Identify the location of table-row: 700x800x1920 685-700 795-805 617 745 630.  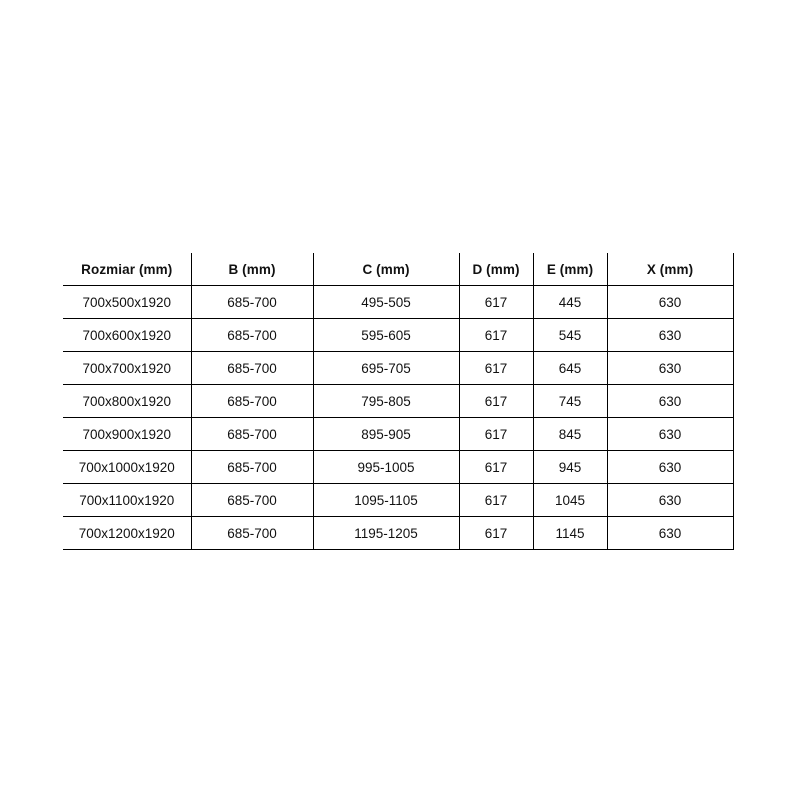
(398, 401).